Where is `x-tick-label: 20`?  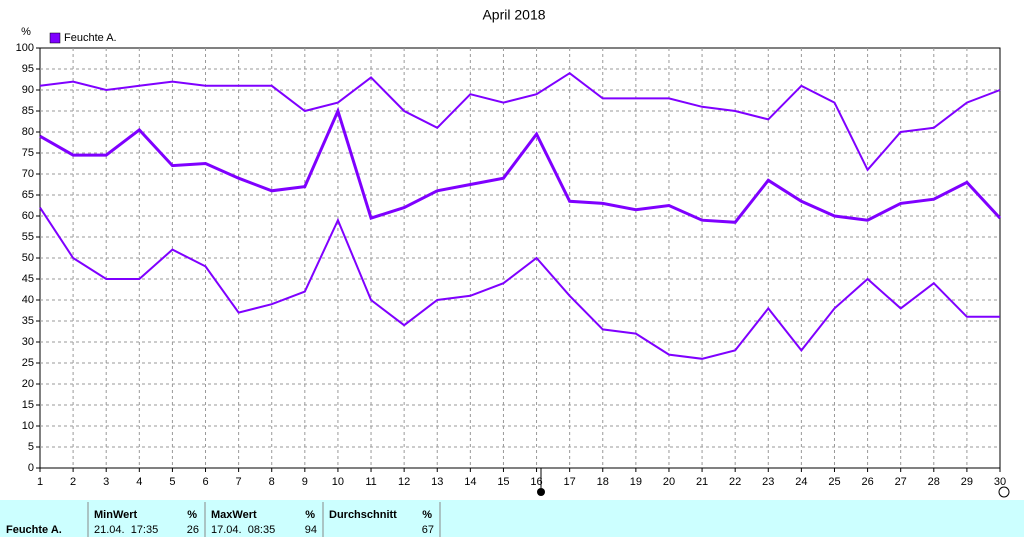
x-tick-label: 20 is located at coordinates (669, 482).